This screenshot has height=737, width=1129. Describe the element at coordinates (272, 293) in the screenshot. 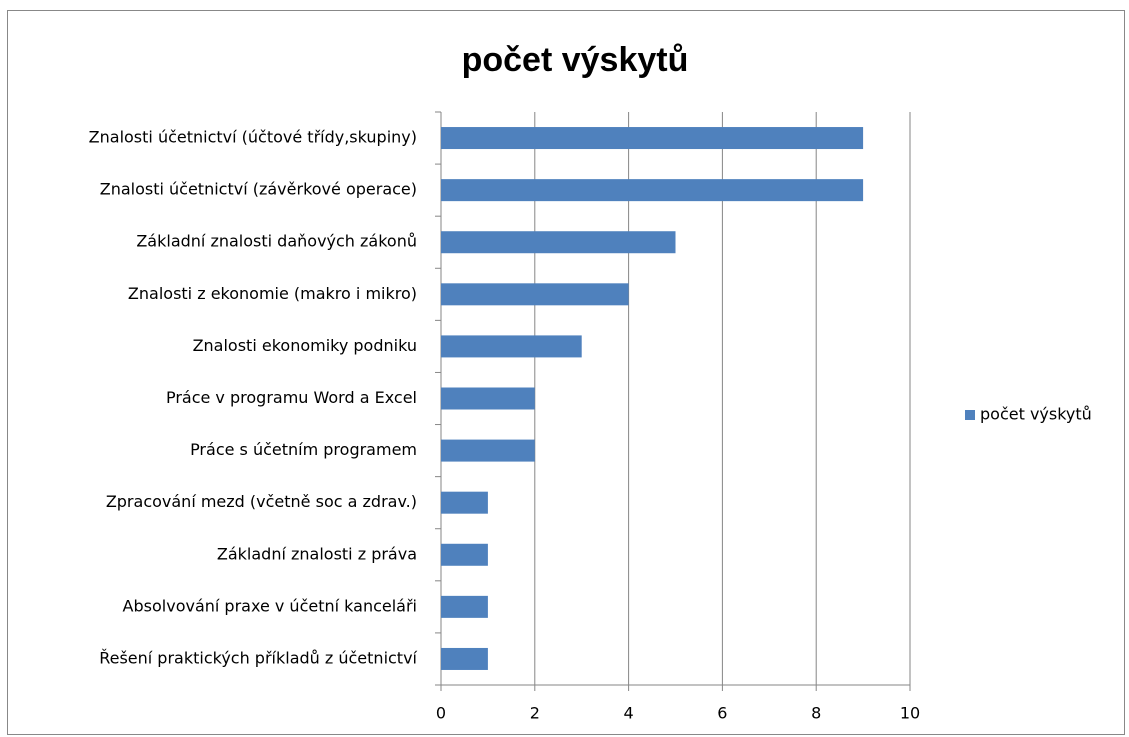

I see `y-tick-label: Znalosti z ekonomie (makro i mikro)` at that location.